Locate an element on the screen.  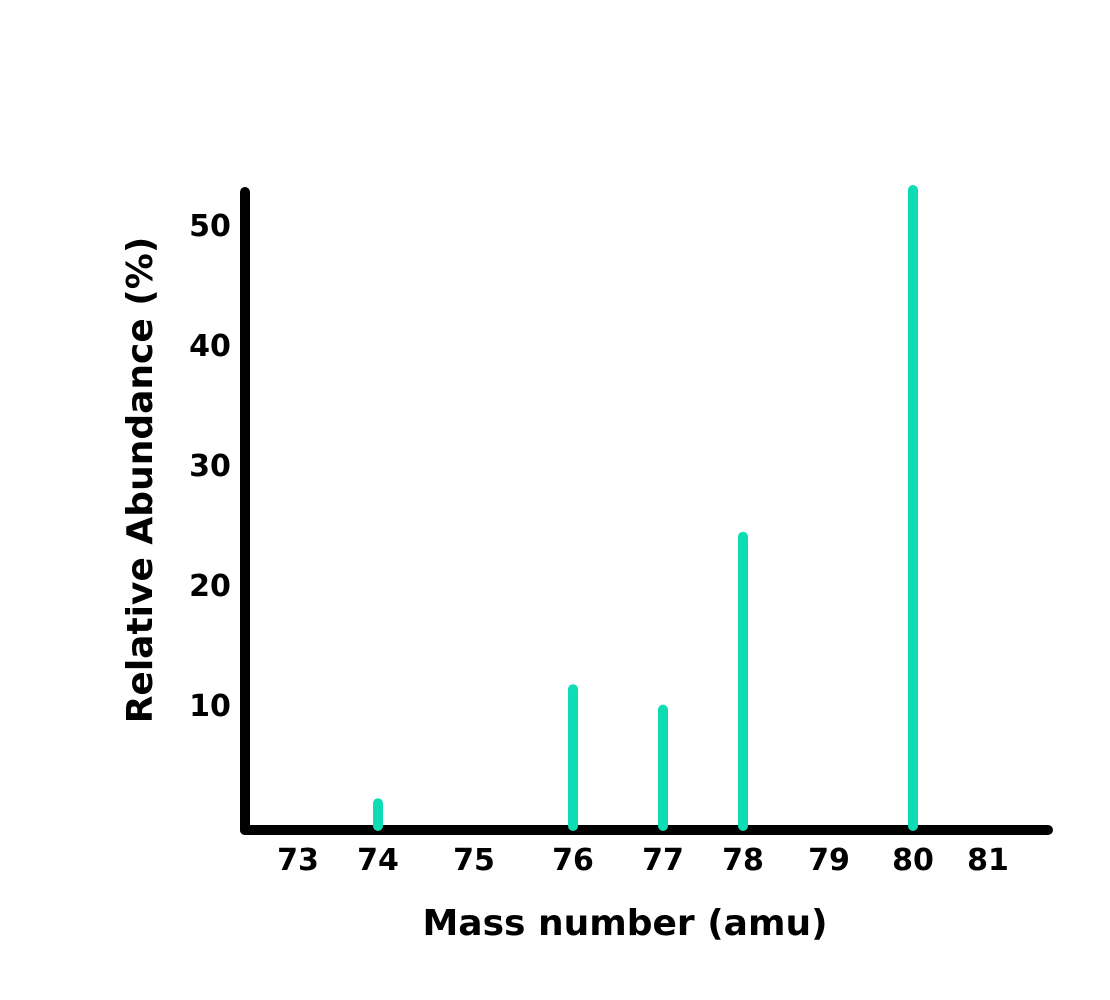
y-tick-label: 30 is located at coordinates (210, 466).